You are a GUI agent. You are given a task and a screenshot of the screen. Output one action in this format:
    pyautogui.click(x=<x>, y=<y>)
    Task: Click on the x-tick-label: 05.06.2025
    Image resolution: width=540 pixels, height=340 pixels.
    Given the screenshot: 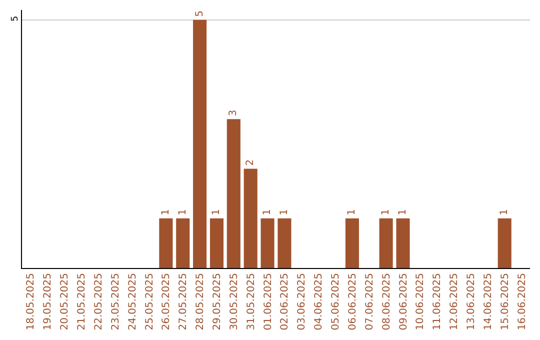 What is the action you would take?
    pyautogui.click(x=336, y=301)
    